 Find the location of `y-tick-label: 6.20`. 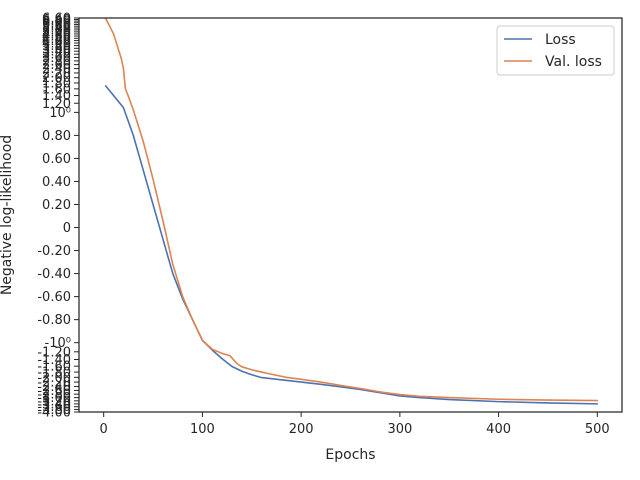

y-tick-label: 6.20 is located at coordinates (56, 22).